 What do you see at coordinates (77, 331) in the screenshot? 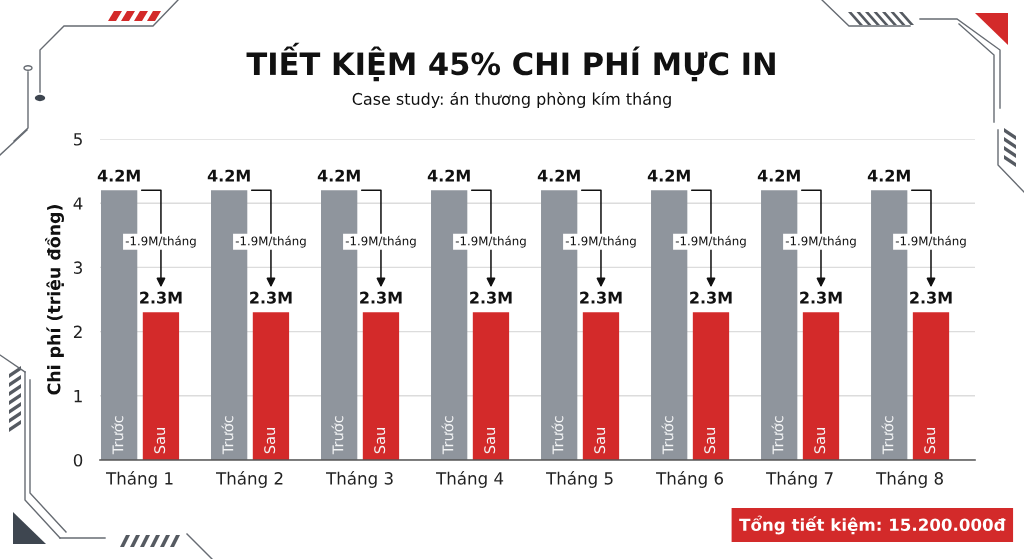
I see `y-tick-label: 2` at bounding box center [77, 331].